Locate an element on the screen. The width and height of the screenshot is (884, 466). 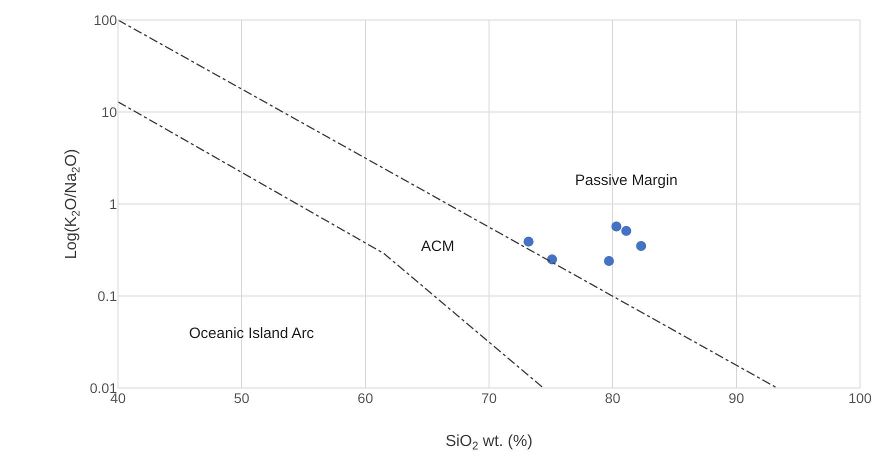
annotation: ACM is located at coordinates (437, 246).